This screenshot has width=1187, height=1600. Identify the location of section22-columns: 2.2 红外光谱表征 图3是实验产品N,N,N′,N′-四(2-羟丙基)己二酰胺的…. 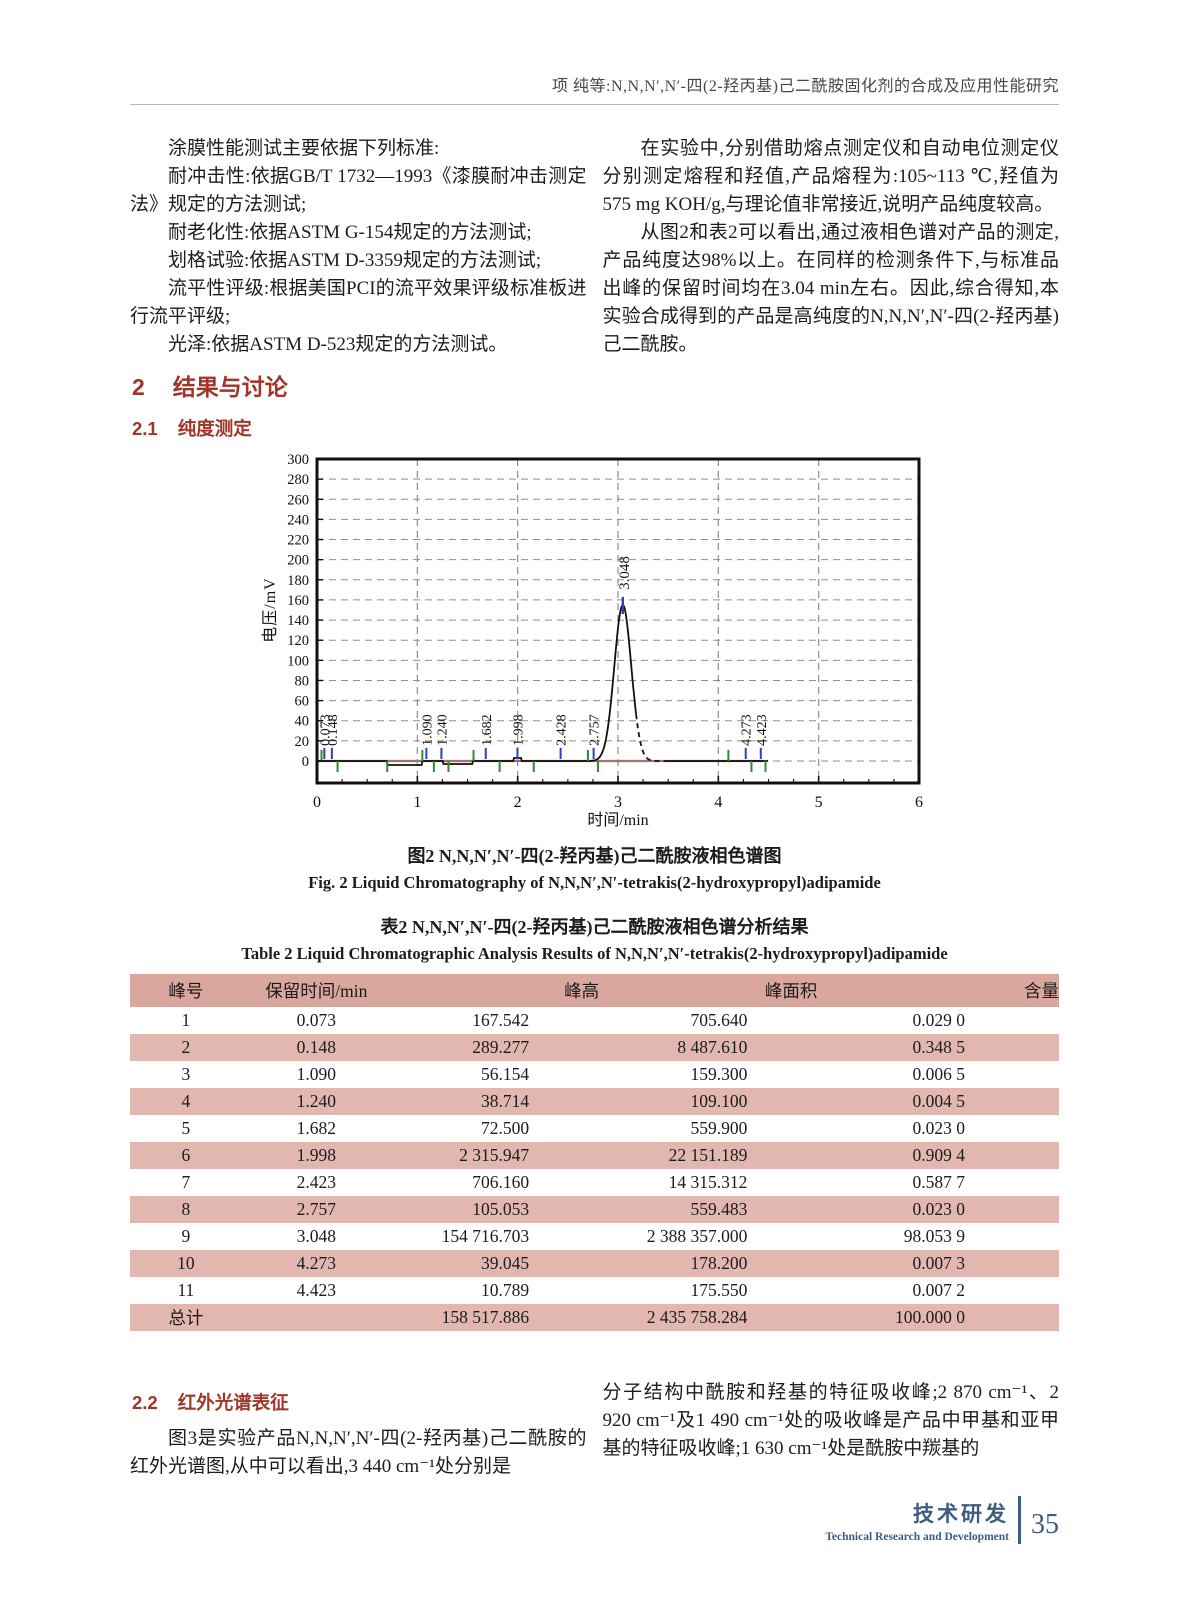
(594, 1428).